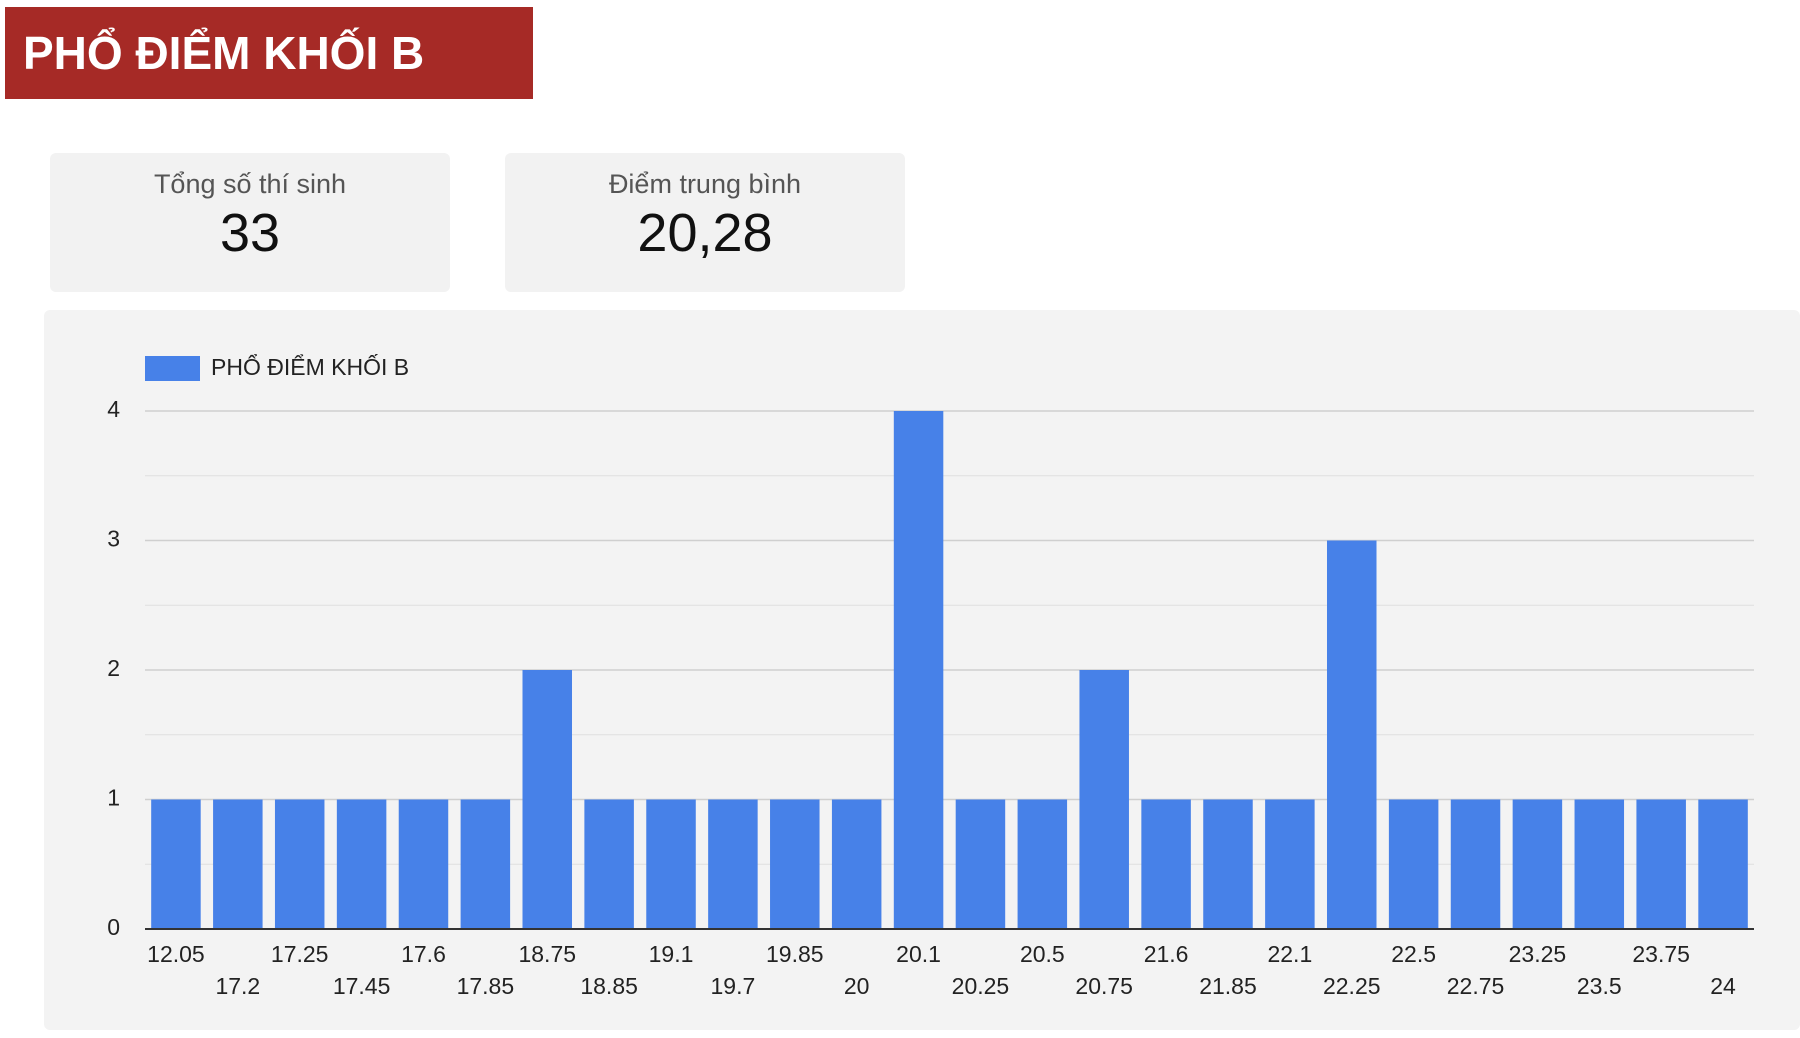  I want to click on x-tick-label: 17.85, so click(486, 986).